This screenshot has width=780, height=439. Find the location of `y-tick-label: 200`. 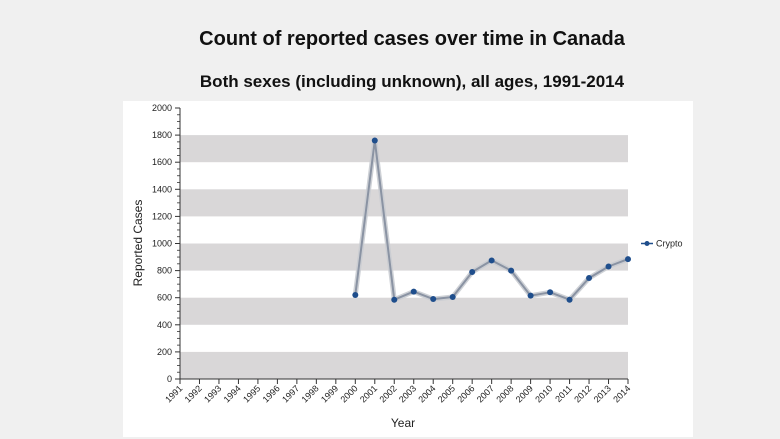

y-tick-label: 200 is located at coordinates (164, 352).